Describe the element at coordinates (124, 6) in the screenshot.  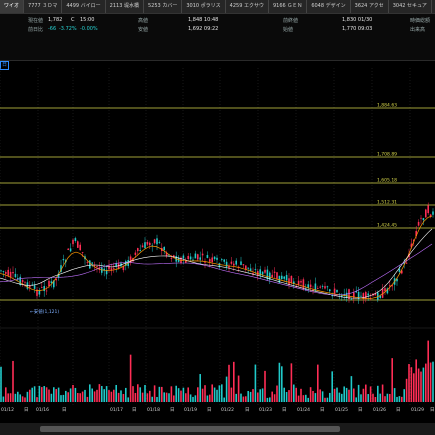
I see `stock-tab: 2113 堤水橋` at that location.